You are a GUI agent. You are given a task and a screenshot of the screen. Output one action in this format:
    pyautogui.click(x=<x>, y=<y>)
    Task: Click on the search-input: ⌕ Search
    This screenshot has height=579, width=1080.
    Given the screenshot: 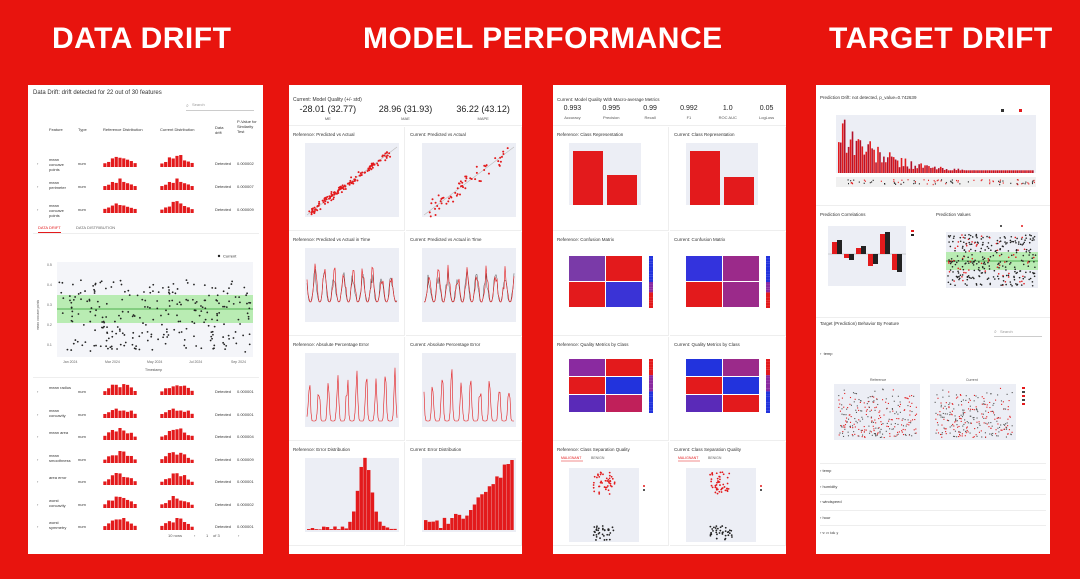 What is the action you would take?
    pyautogui.click(x=220, y=106)
    